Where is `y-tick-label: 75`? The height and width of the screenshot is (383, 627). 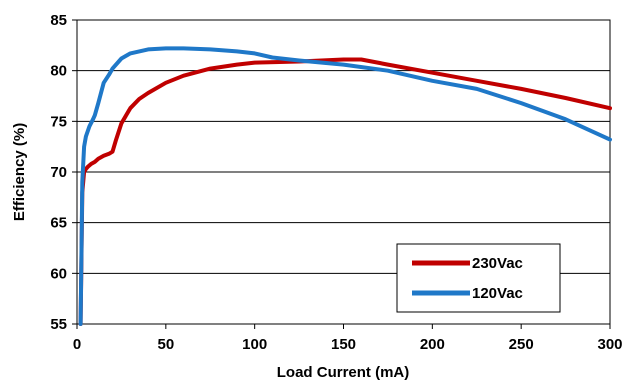
y-tick-label: 75 is located at coordinates (58, 121).